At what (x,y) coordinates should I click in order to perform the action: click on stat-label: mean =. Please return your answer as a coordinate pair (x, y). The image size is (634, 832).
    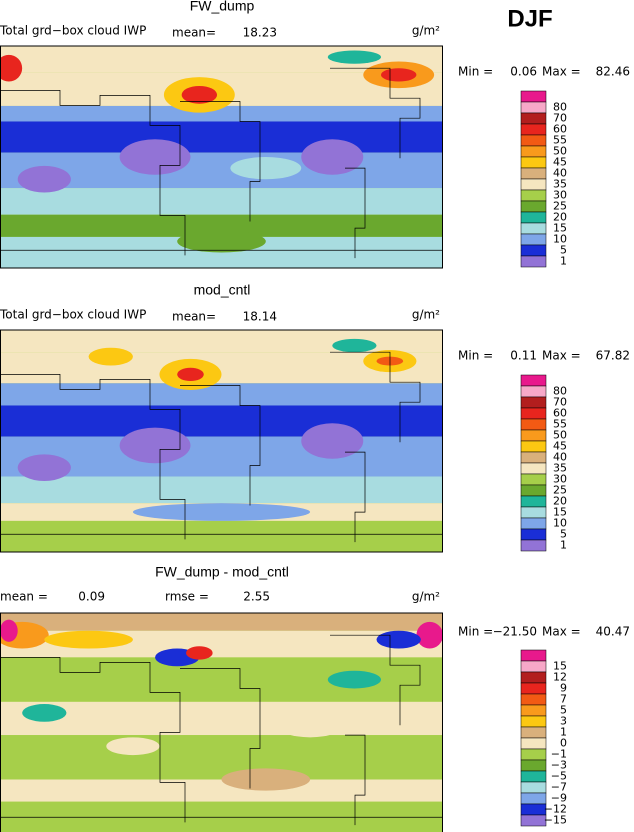
    Looking at the image, I should click on (24, 597).